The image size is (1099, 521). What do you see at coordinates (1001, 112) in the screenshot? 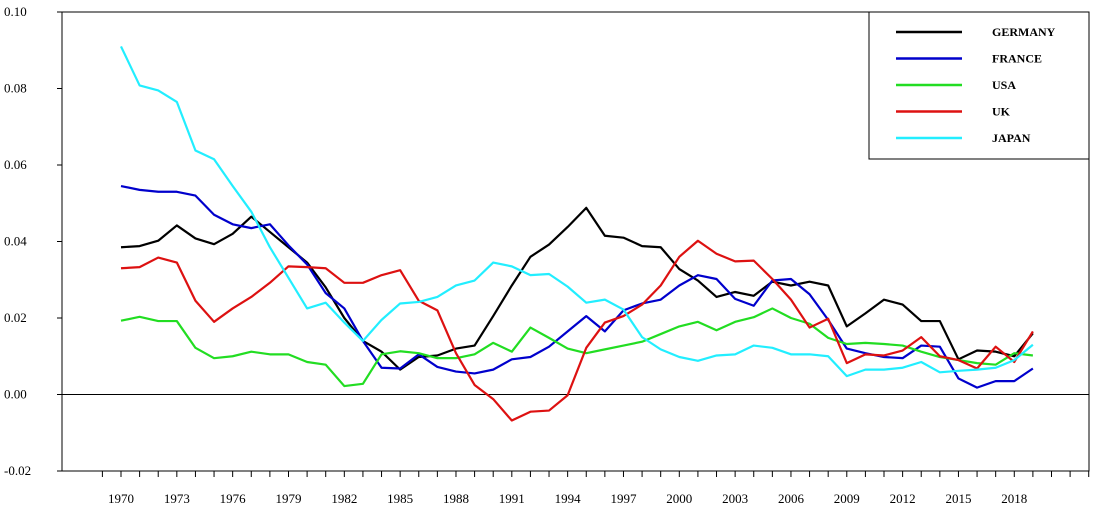
I see `legend-label-uk: UK` at bounding box center [1001, 112].